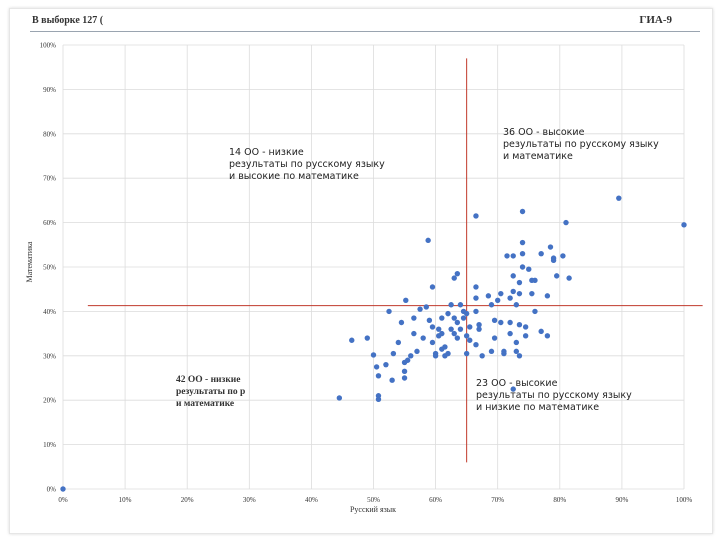 Image resolution: width=720 pixels, height=540 pixels. Describe the element at coordinates (49, 356) in the screenshot. I see `y-tick-label: 30%` at that location.